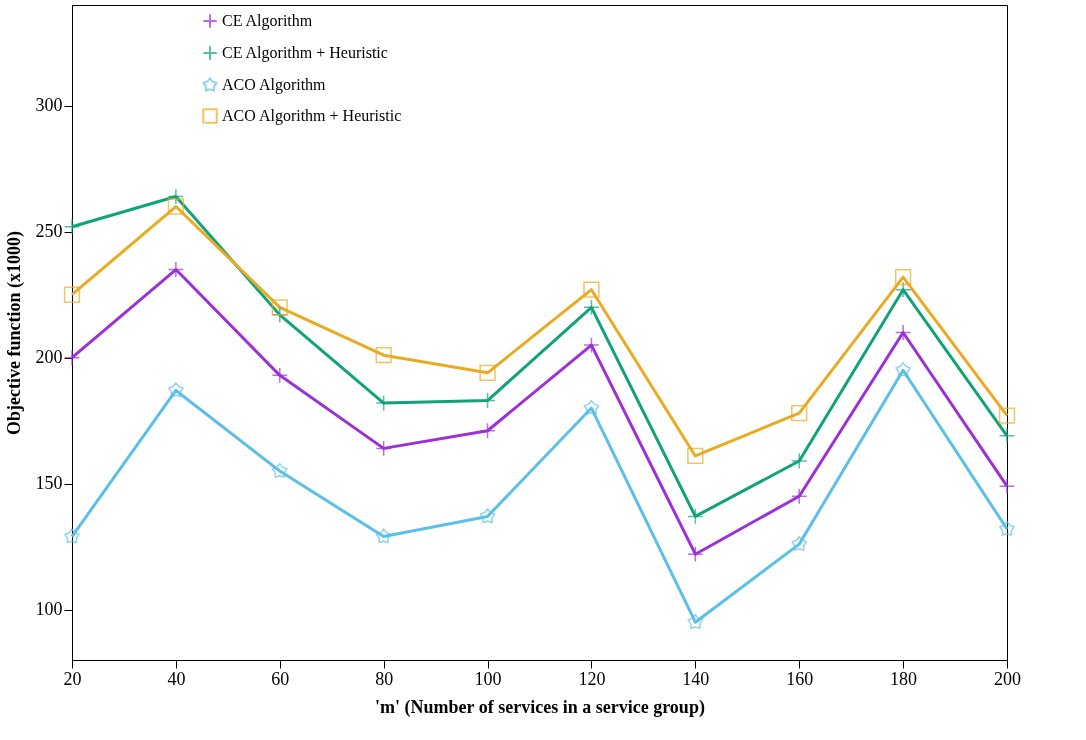 The width and height of the screenshot is (1086, 740). What do you see at coordinates (540, 707) in the screenshot?
I see `x-axis-title: 'm' (Number of services in a service group)` at bounding box center [540, 707].